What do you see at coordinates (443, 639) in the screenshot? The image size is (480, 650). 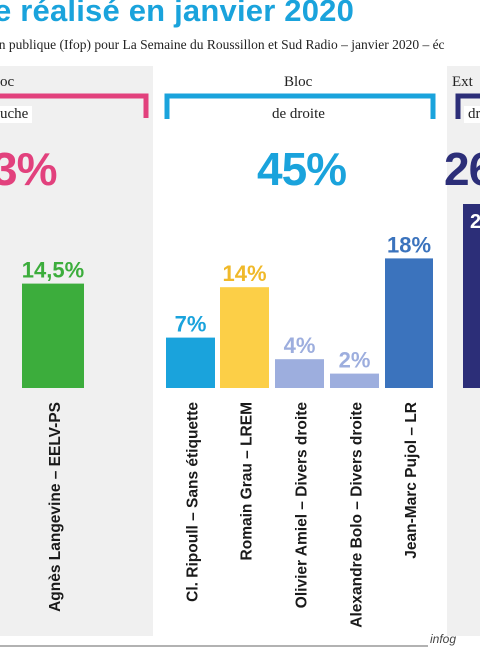 I see `footer-credit: infog` at bounding box center [443, 639].